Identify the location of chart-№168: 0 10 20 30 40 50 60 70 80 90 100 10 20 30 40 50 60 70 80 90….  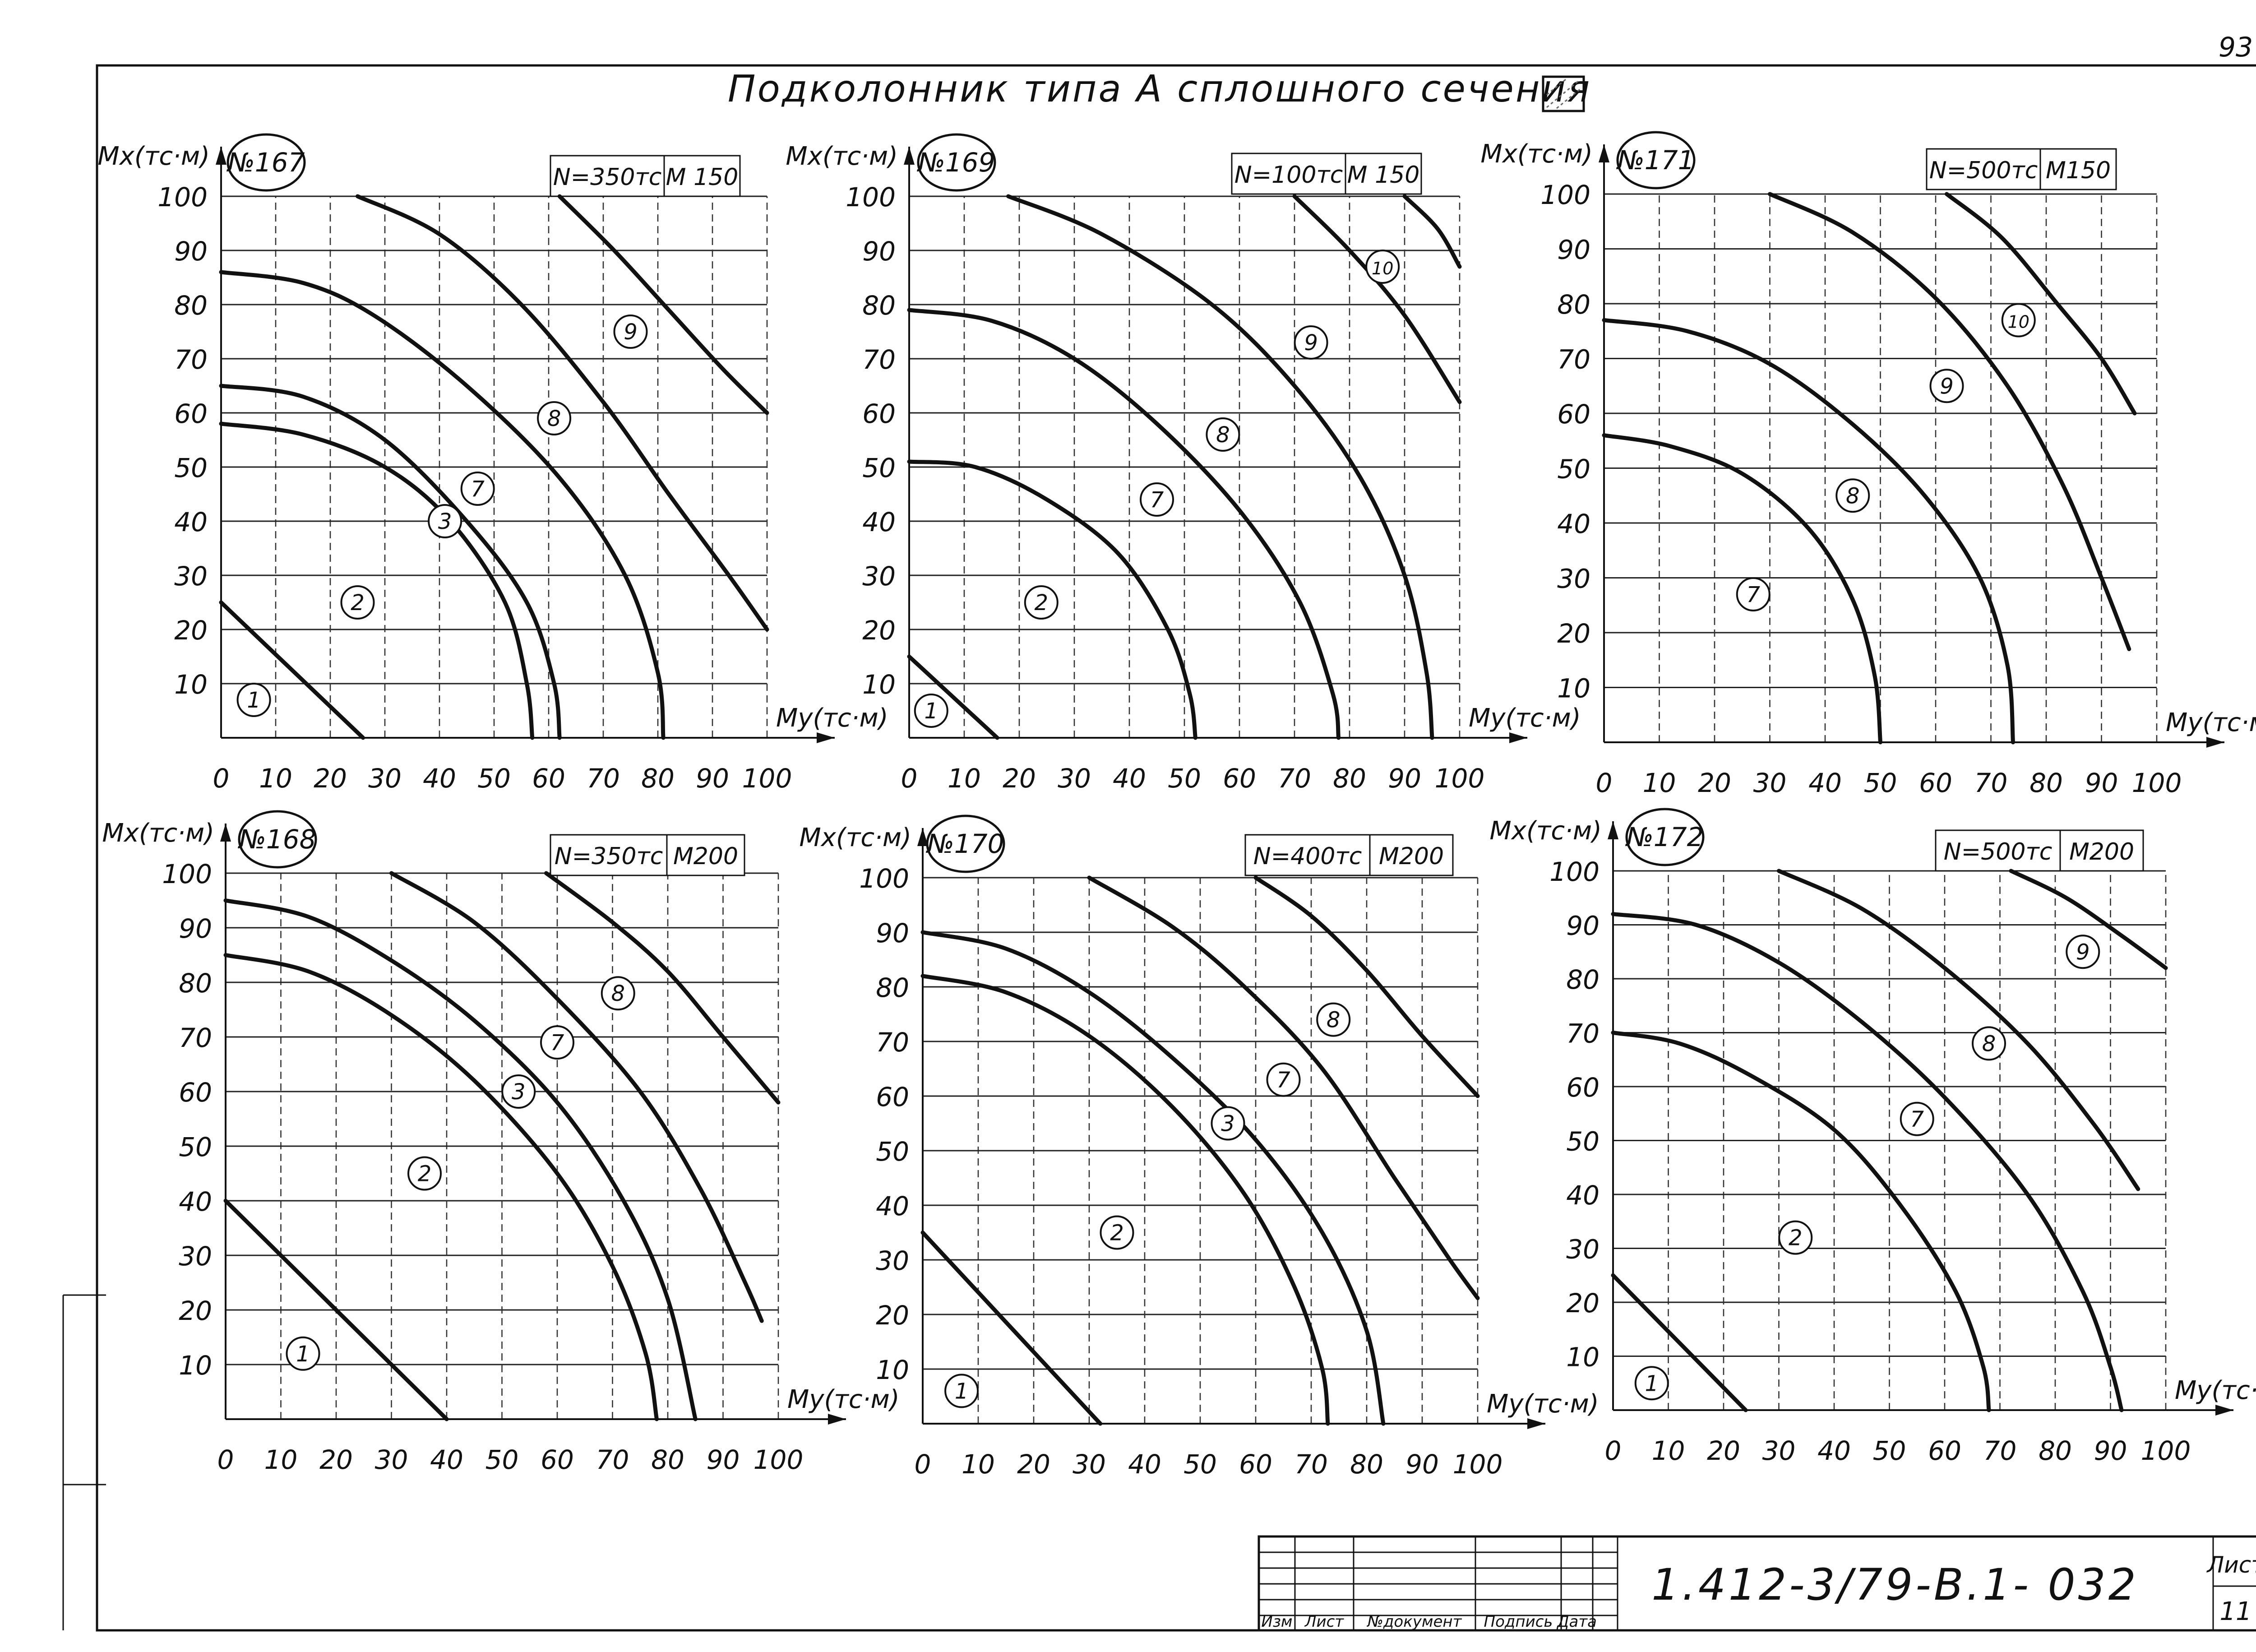
(501, 1142).